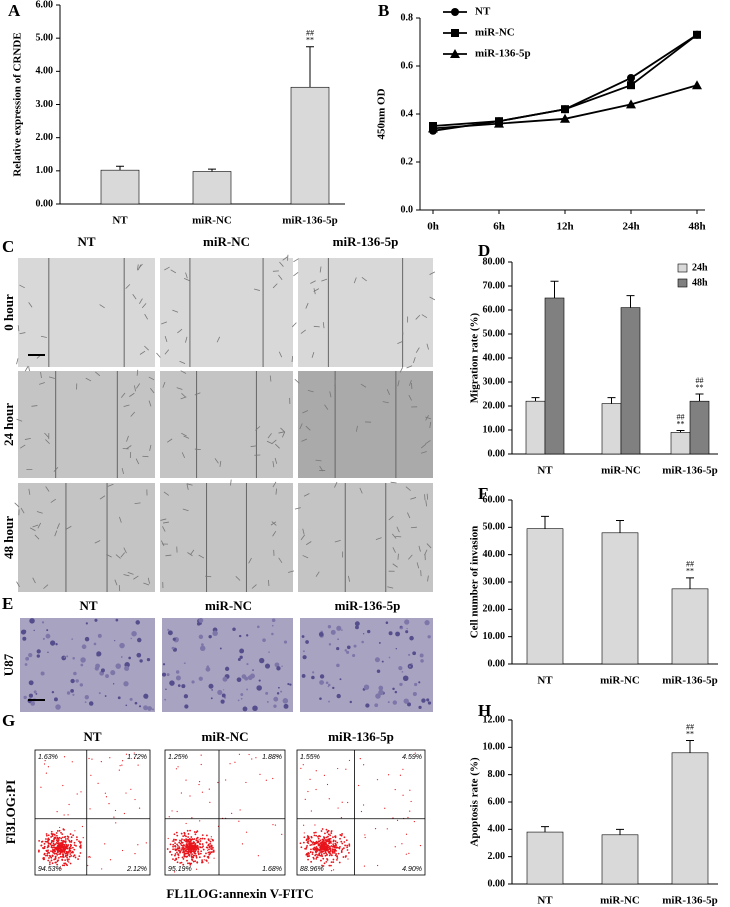 The image size is (730, 907). Describe the element at coordinates (700, 387) in the screenshot. I see `significance-mark: **` at that location.